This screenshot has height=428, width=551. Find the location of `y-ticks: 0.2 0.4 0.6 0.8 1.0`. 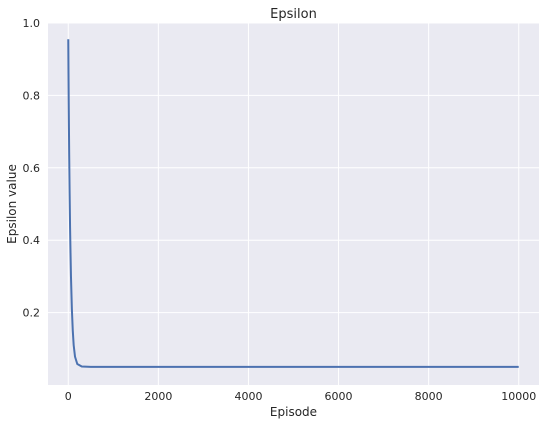

y-ticks: 0.2 0.4 0.6 0.8 1.0 is located at coordinates (32, 168).